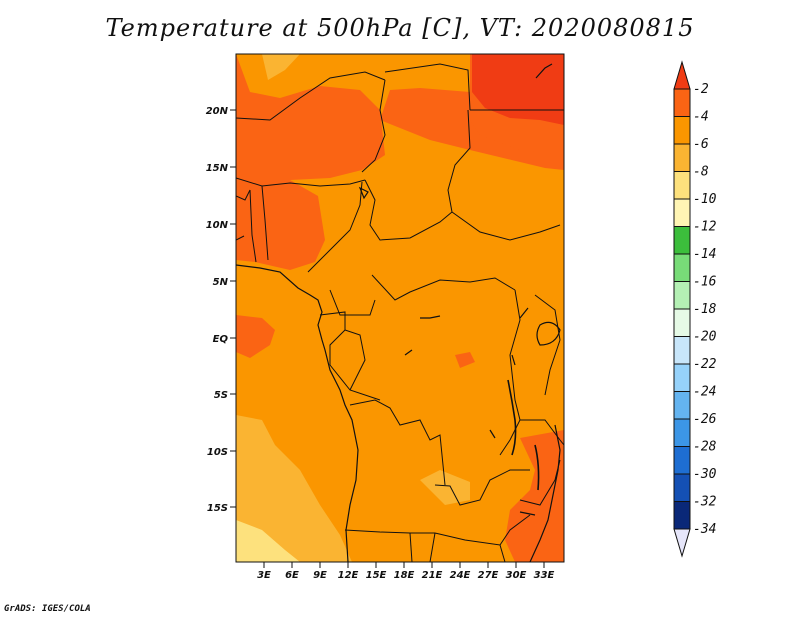  What do you see at coordinates (548, 333) in the screenshot?
I see `lake-victoria` at bounding box center [548, 333].